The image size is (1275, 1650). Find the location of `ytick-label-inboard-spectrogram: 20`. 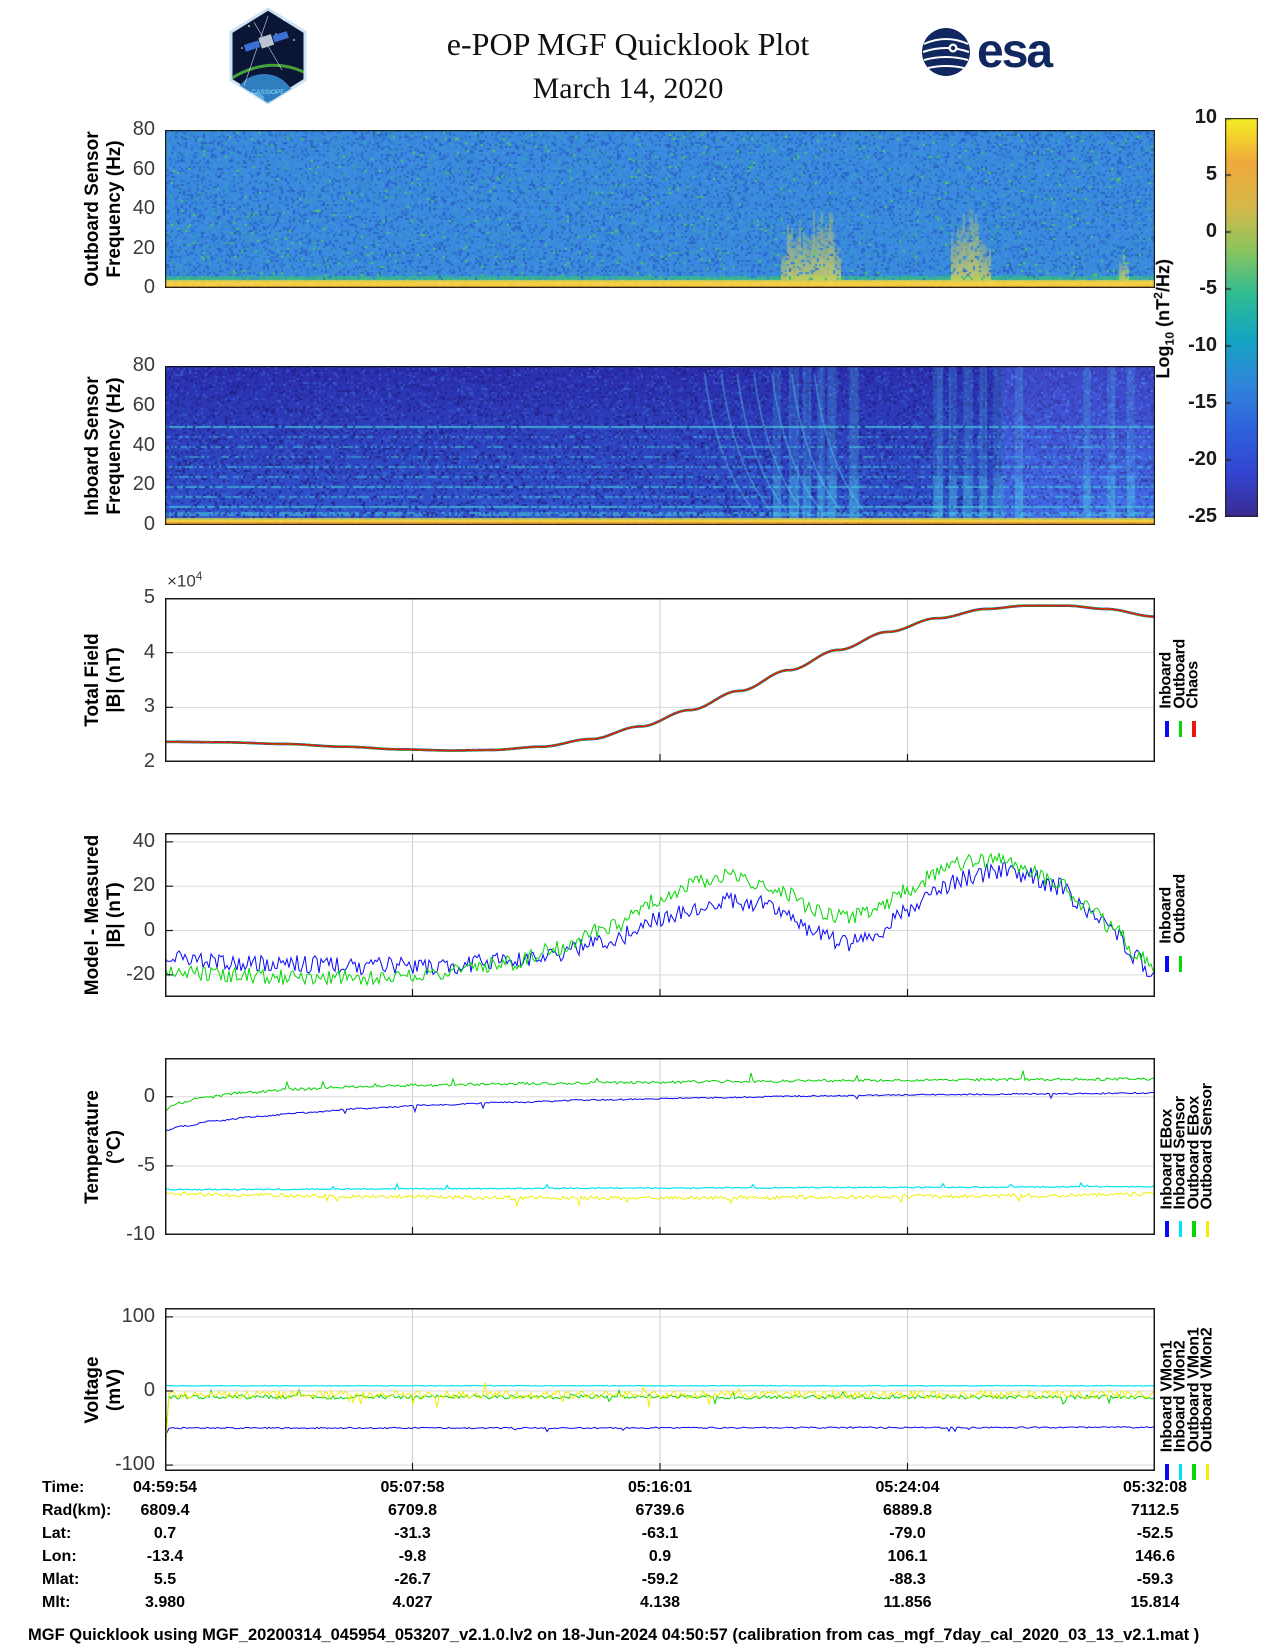

ytick-label-inboard-spectrogram: 20 is located at coordinates (143, 484).